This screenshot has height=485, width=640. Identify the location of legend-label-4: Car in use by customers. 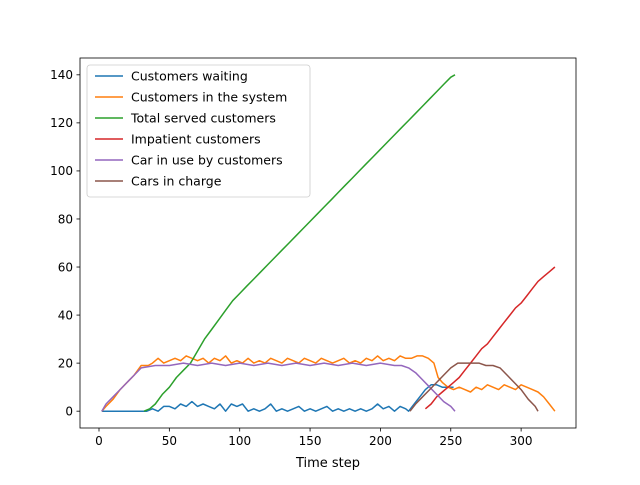
(207, 160).